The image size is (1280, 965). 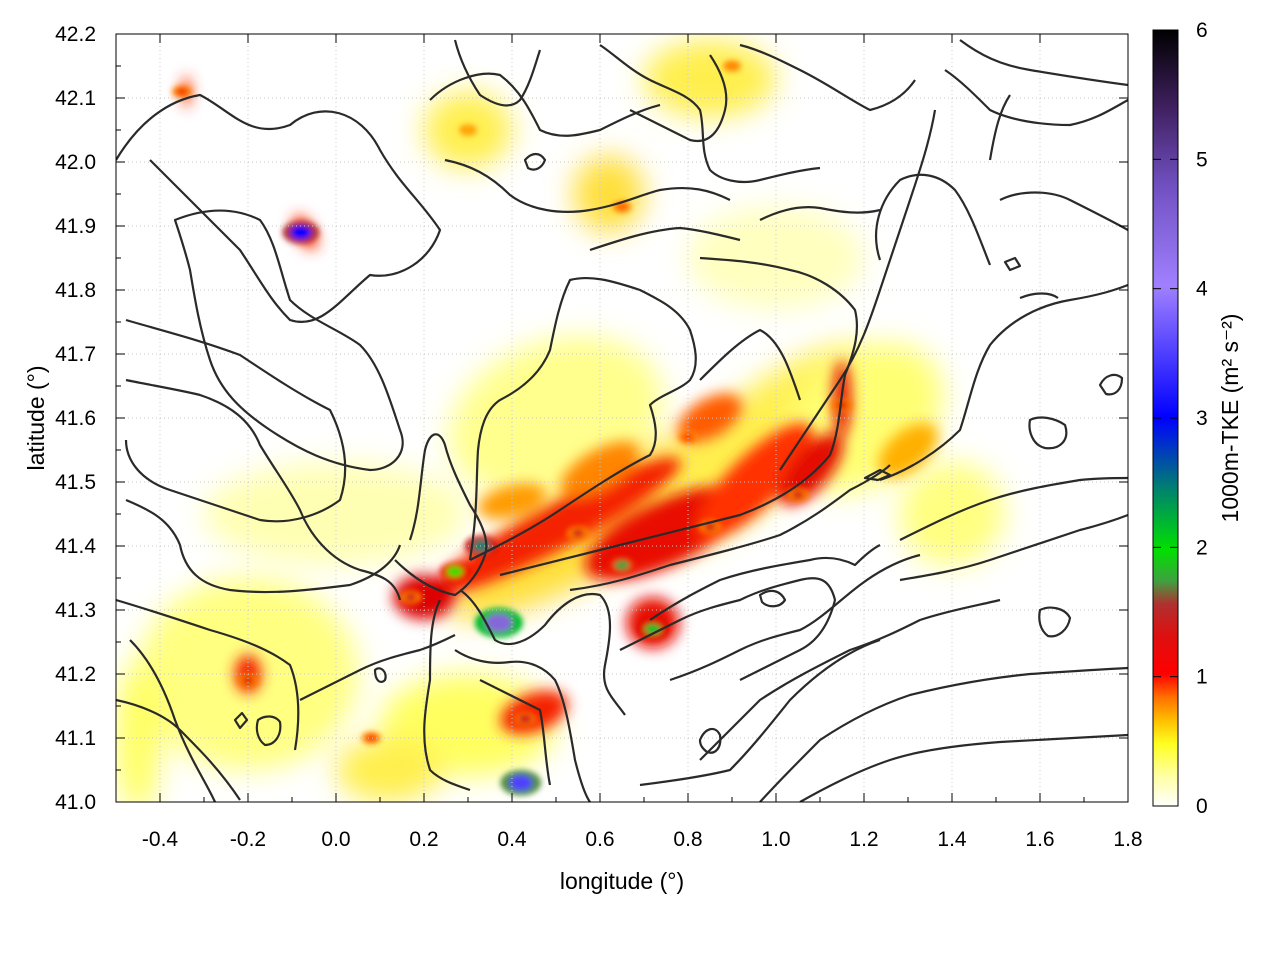 What do you see at coordinates (863, 839) in the screenshot?
I see `x-tick-label: 1.2` at bounding box center [863, 839].